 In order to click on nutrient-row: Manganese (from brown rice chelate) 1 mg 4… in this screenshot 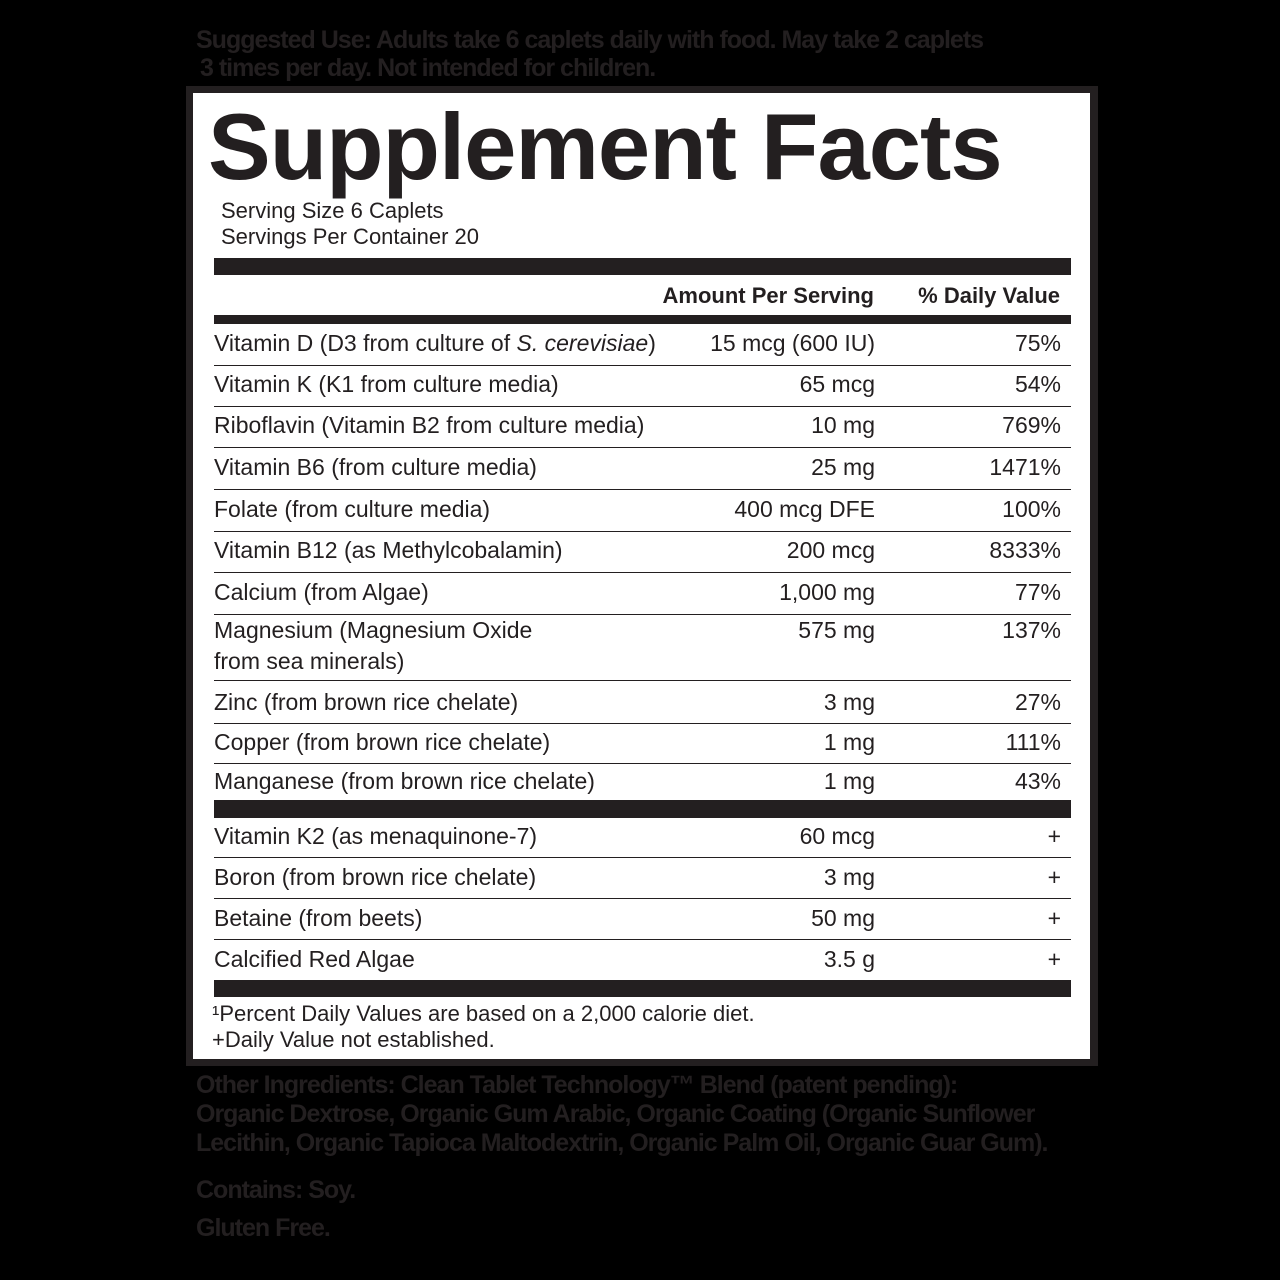, I will do `click(642, 782)`.